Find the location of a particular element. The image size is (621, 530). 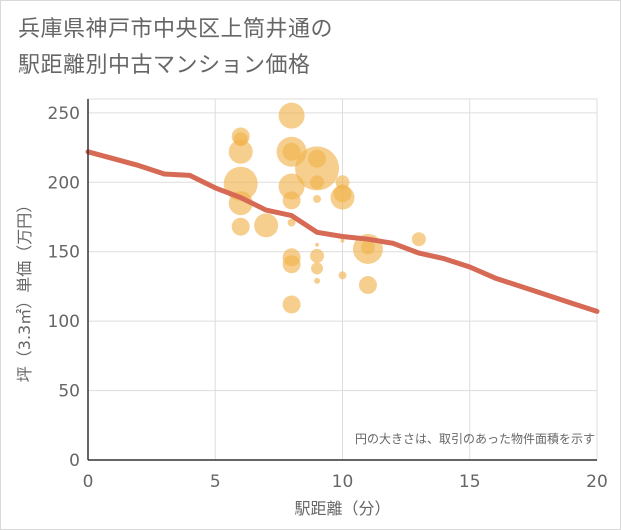

y-tick-label: 50 is located at coordinates (69, 392).